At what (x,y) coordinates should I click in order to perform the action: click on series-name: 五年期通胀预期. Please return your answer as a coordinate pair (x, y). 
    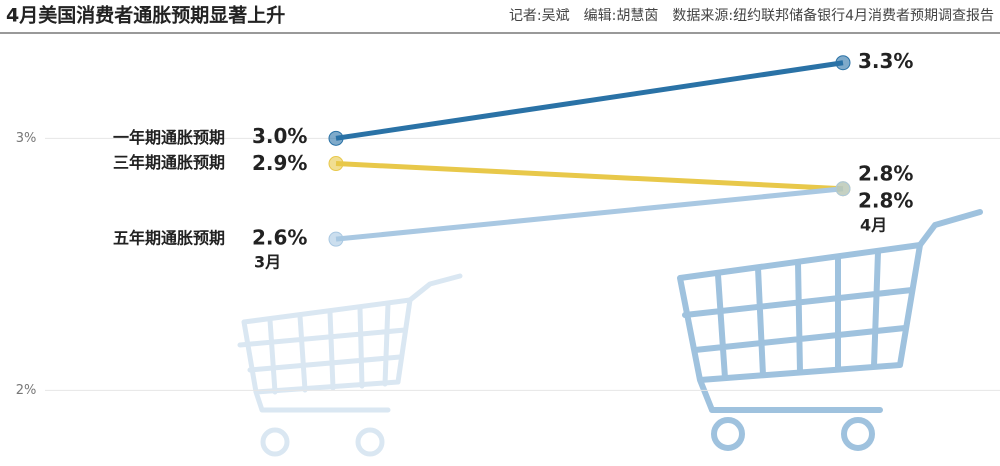
    Looking at the image, I should click on (169, 238).